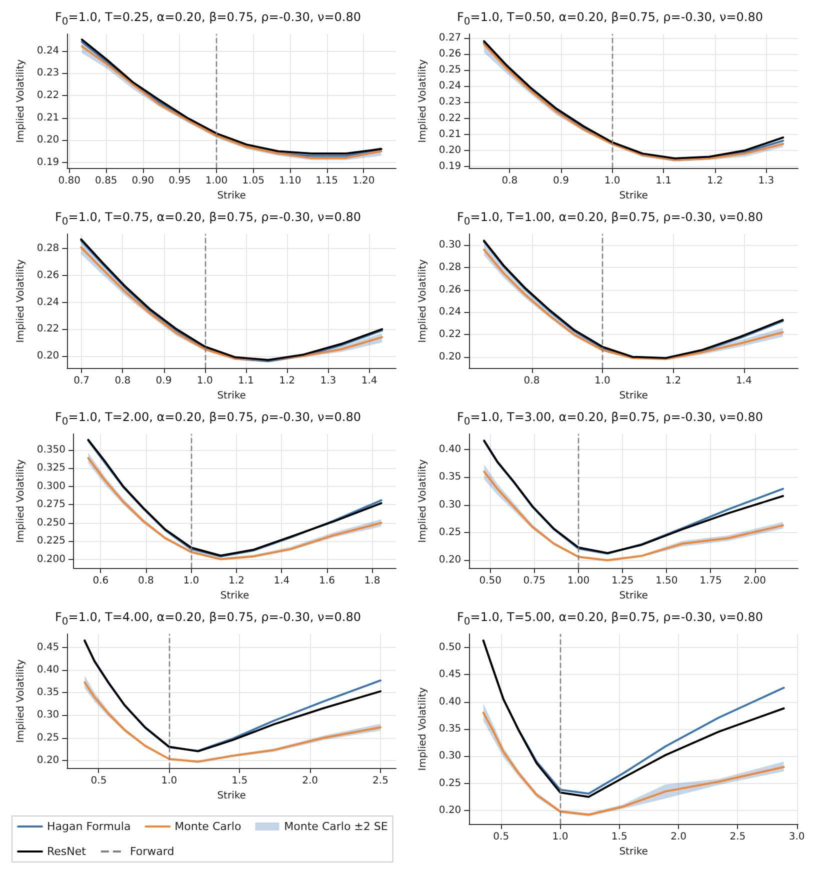 The image size is (821, 879). What do you see at coordinates (450, 648) in the screenshot?
I see `y-tick-label: 0.50` at bounding box center [450, 648].